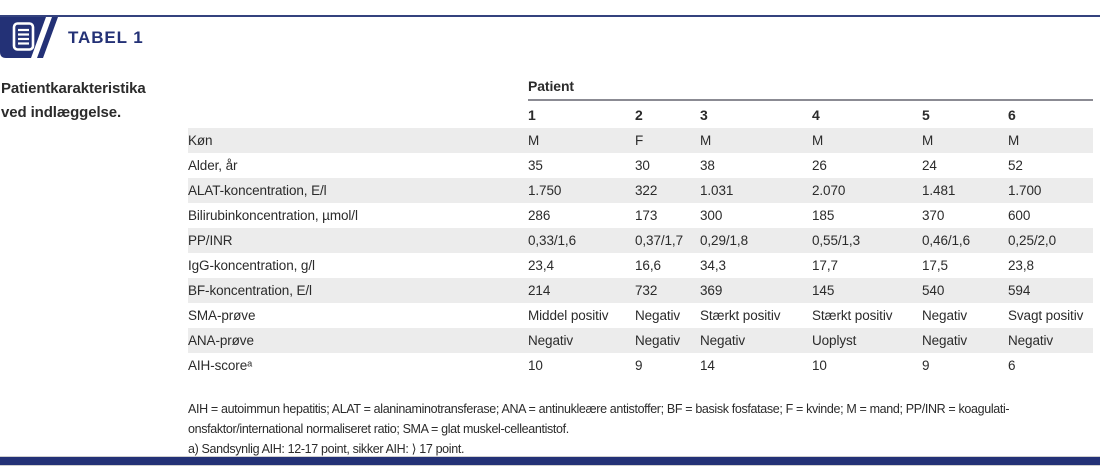 The image size is (1100, 471). What do you see at coordinates (825, 265) in the screenshot?
I see `table-cell: 17,7` at bounding box center [825, 265].